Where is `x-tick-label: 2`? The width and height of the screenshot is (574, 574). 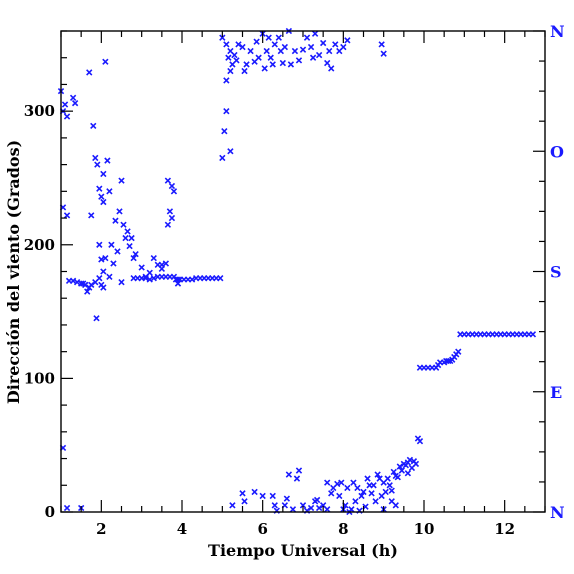 x-tick-label: 2 is located at coordinates (101, 529).